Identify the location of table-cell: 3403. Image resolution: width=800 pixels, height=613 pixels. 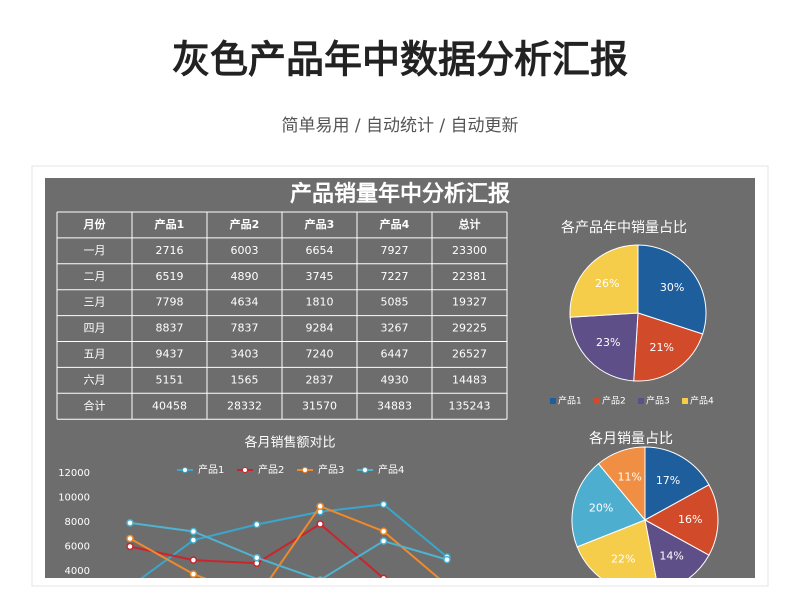
(245, 353).